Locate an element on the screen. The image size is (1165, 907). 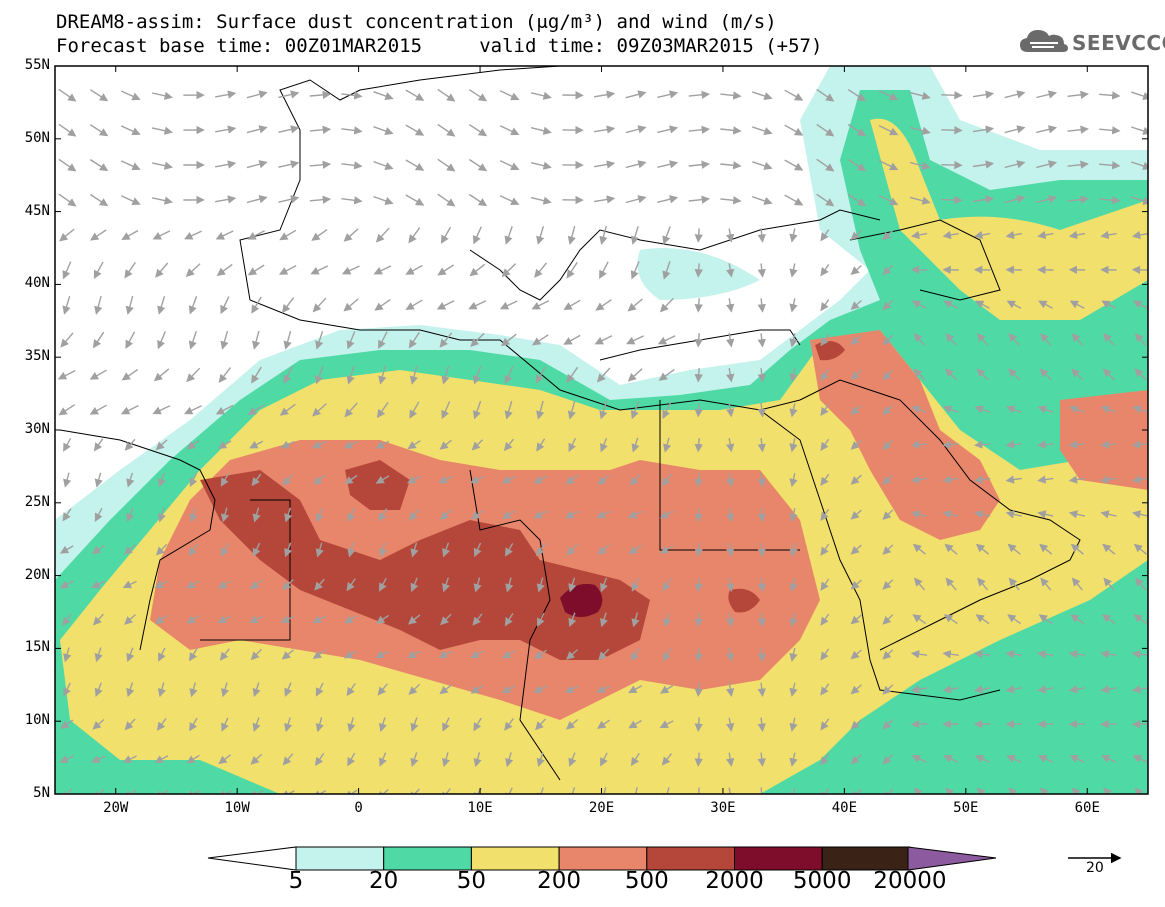
lon-label: 20W is located at coordinates (116, 808).